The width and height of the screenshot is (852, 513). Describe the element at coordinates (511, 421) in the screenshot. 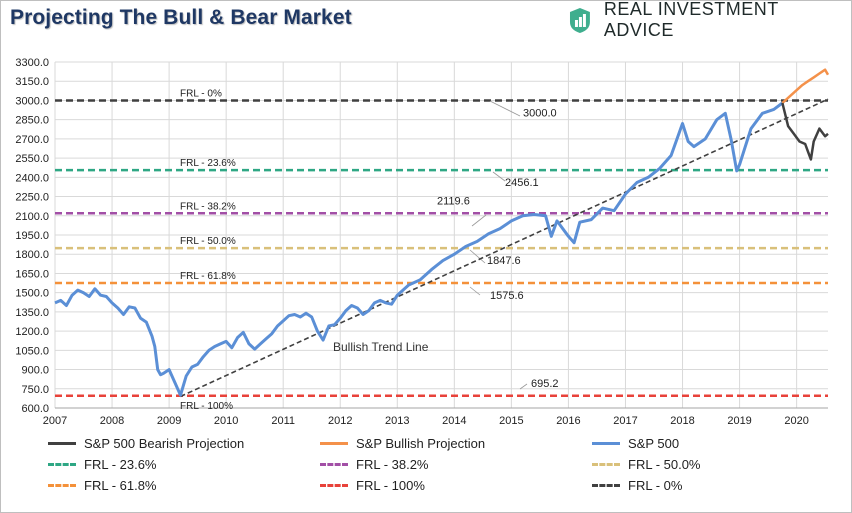

I see `x-tick-label: 2015` at that location.